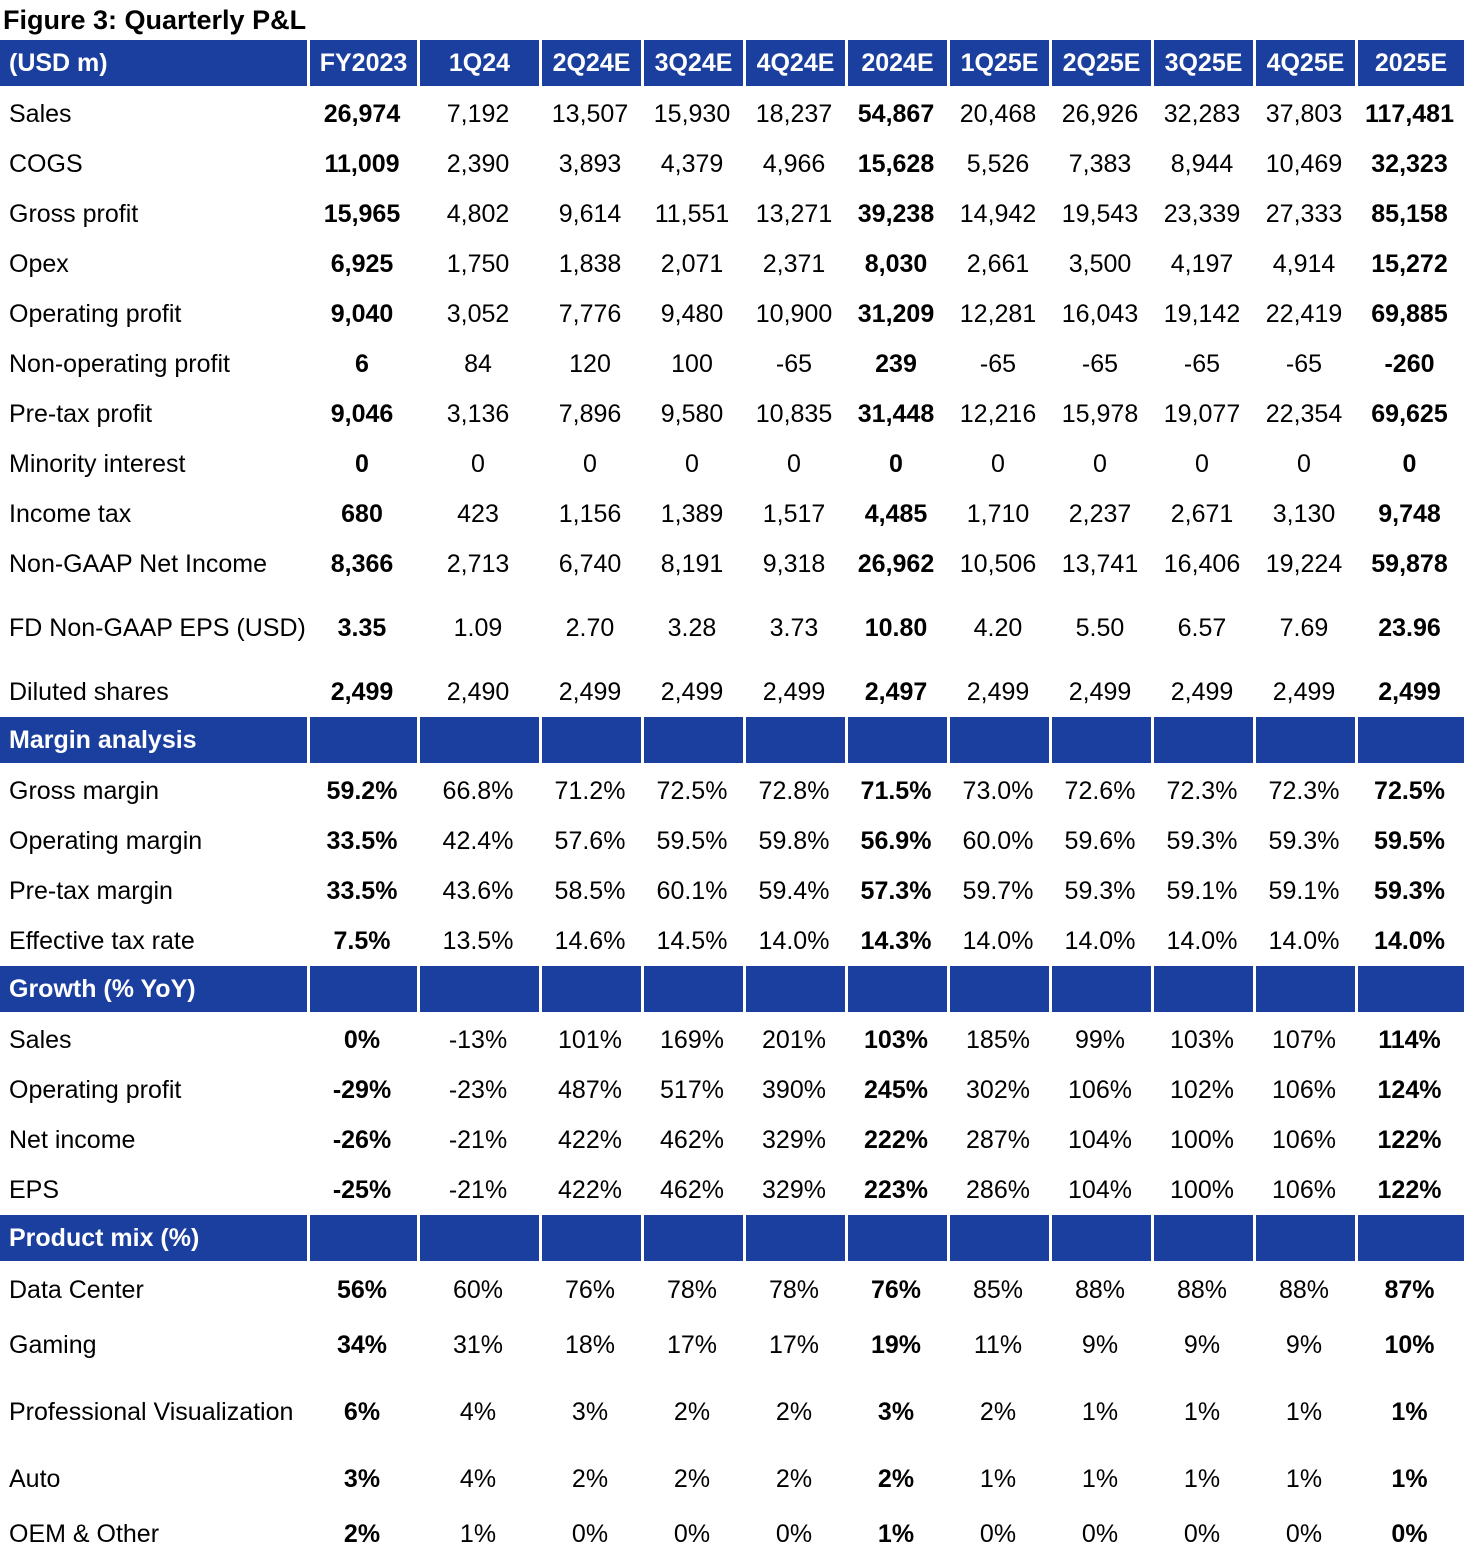 The height and width of the screenshot is (1560, 1464). I want to click on value-cell: 59.3%, so click(1304, 840).